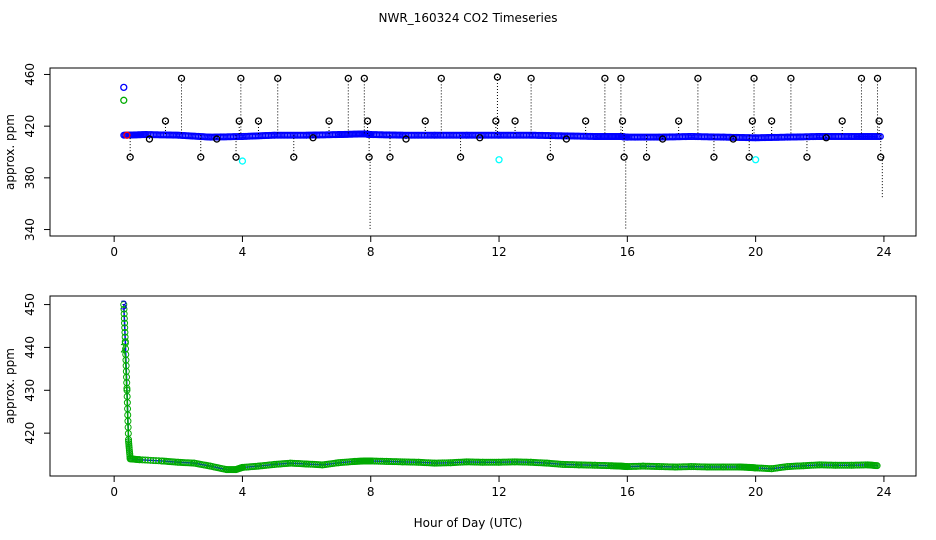 The image size is (936, 540). What do you see at coordinates (468, 18) in the screenshot?
I see `chart-title: NWR_160324 CO2 Timeseries` at bounding box center [468, 18].